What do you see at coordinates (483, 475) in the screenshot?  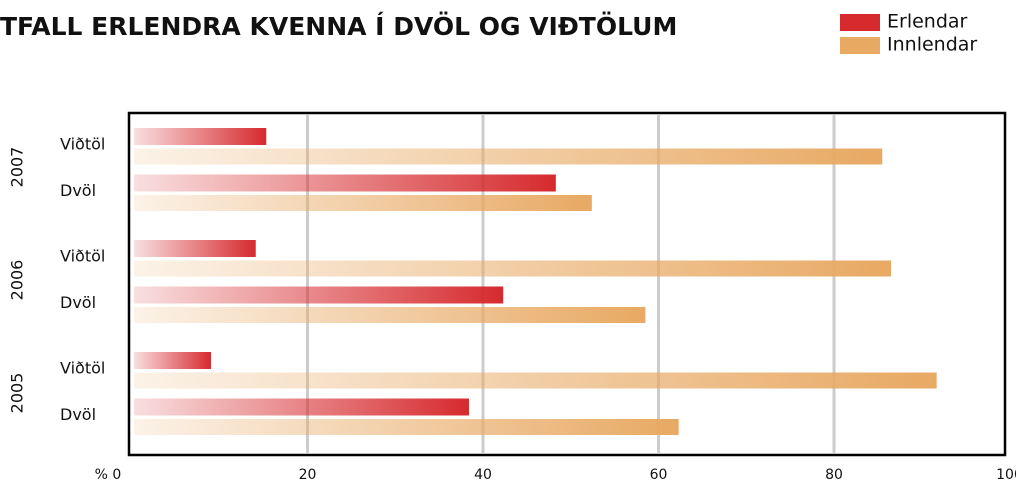 I see `x-tick-label: 40` at bounding box center [483, 475].